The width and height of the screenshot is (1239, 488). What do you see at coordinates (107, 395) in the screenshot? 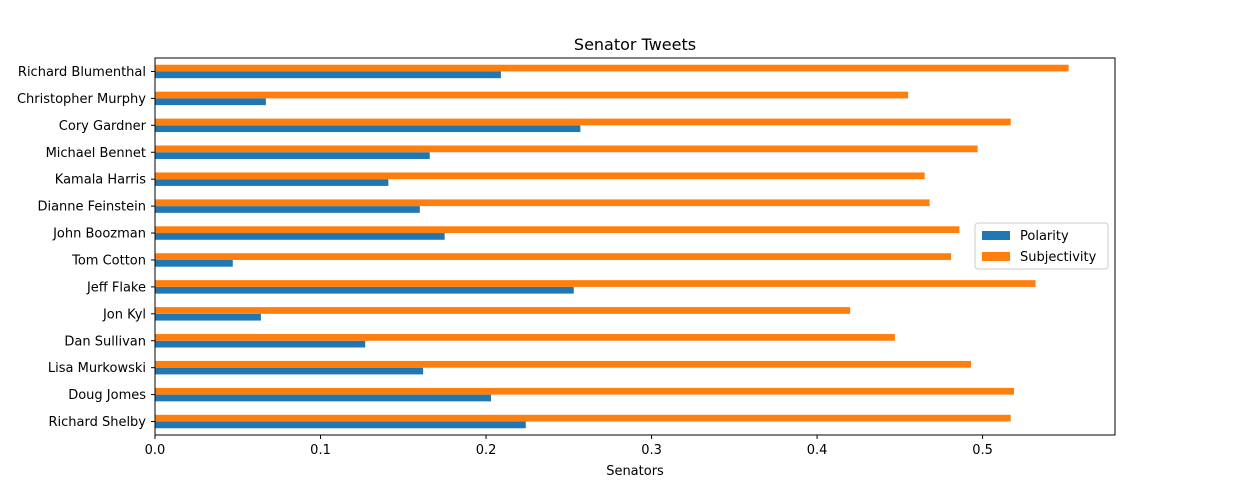
I see `y-tick-label: Doug Jomes` at bounding box center [107, 395].